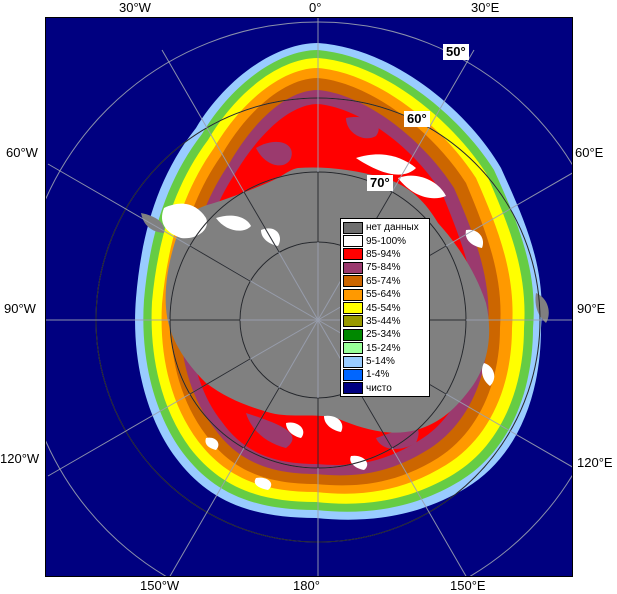 The height and width of the screenshot is (594, 617). What do you see at coordinates (306, 585) in the screenshot?
I see `lon-label-bottom-180: 180°` at bounding box center [306, 585].